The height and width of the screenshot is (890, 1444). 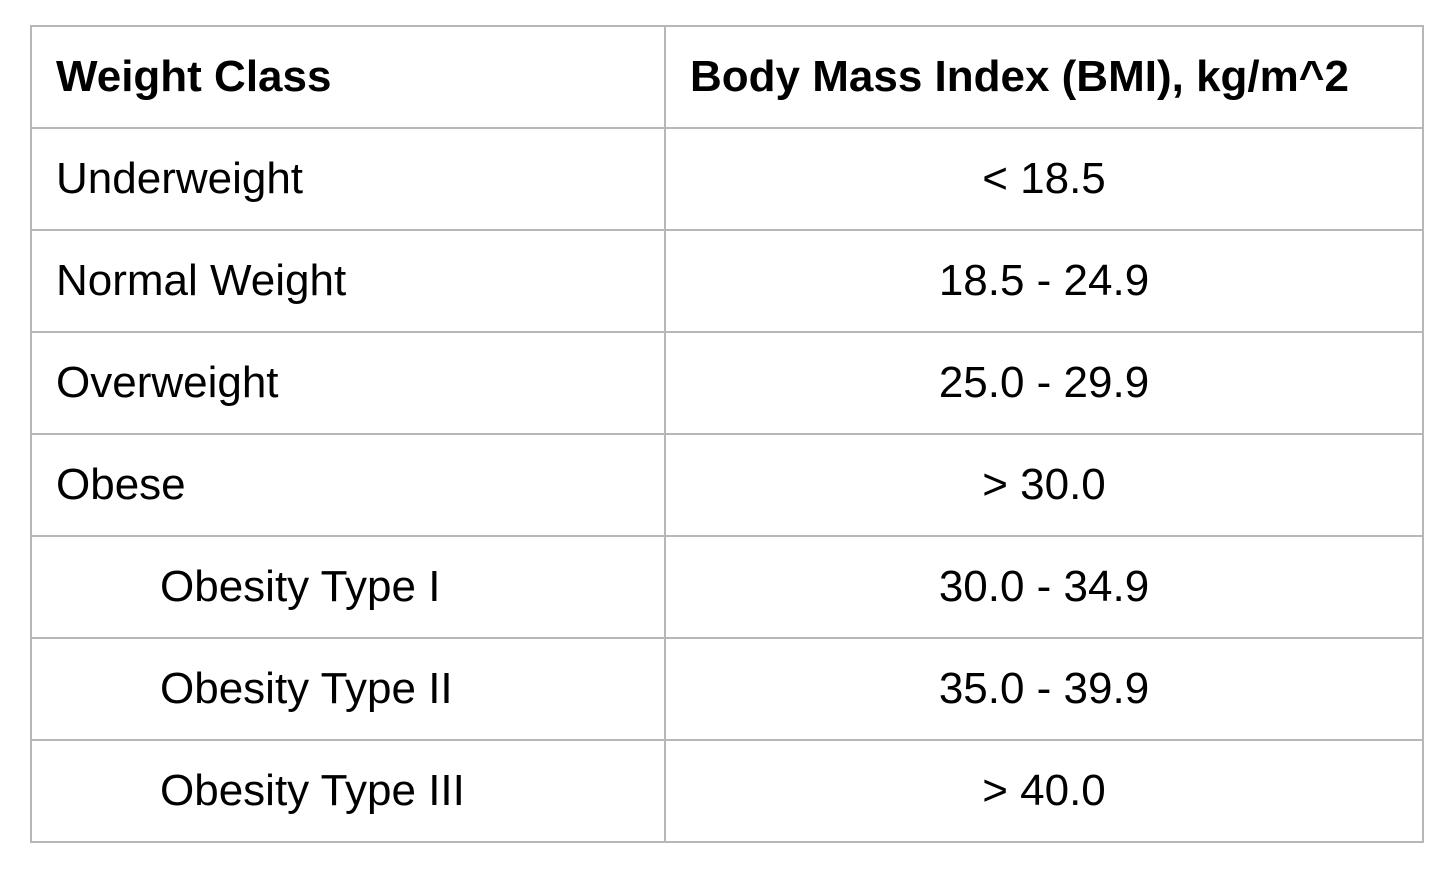 I want to click on table-row: Obesity Type III > 40.0, so click(x=727, y=791).